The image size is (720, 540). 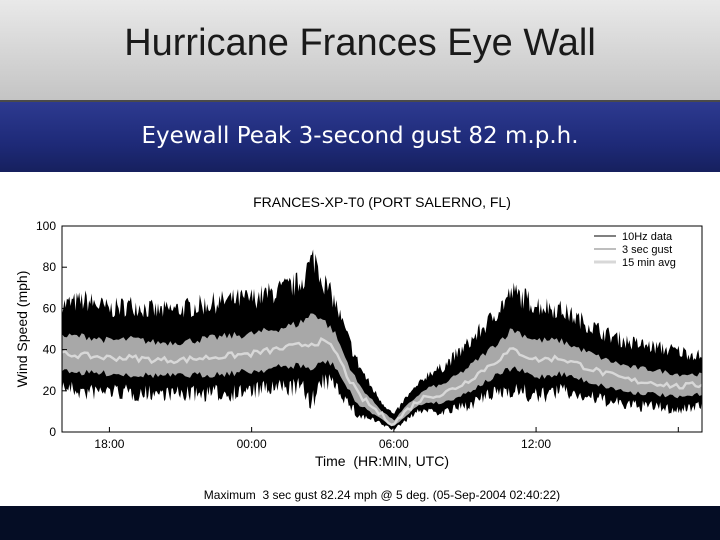 What do you see at coordinates (382, 202) in the screenshot?
I see `chart-title: FRANCES-XP-T0 (PORT SALERNO, FL)` at bounding box center [382, 202].